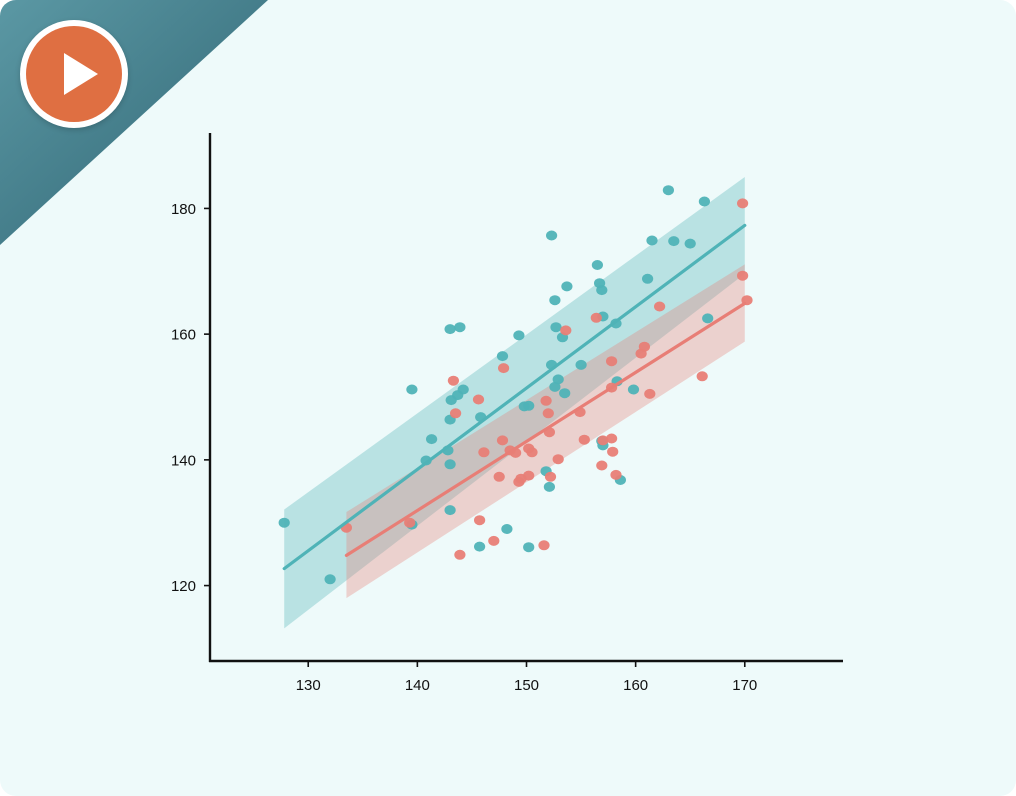 This screenshot has height=796, width=1016. What do you see at coordinates (526, 685) in the screenshot?
I see `x-tick-label-150: 150` at bounding box center [526, 685].